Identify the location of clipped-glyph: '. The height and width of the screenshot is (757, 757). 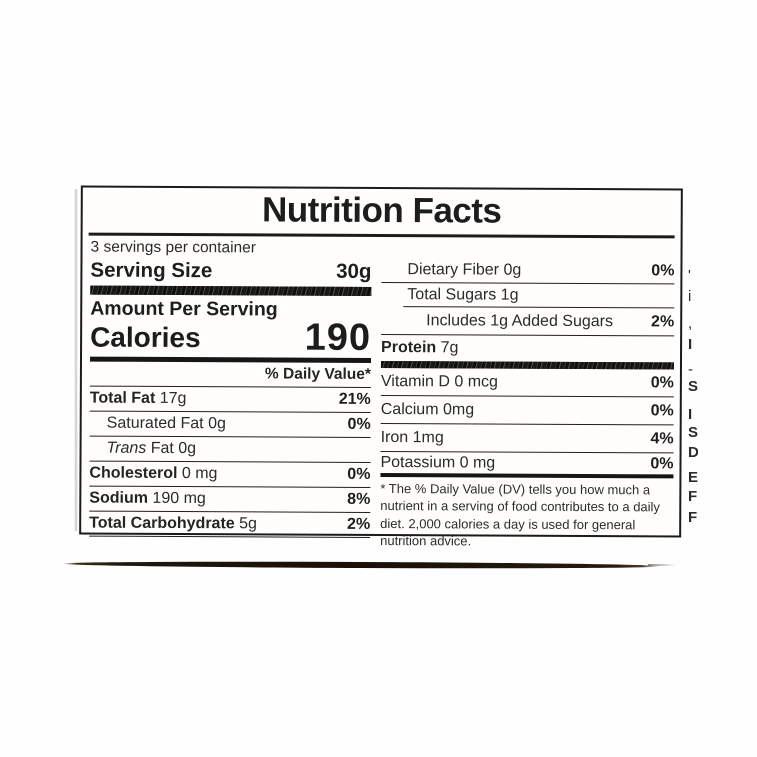
(689, 275).